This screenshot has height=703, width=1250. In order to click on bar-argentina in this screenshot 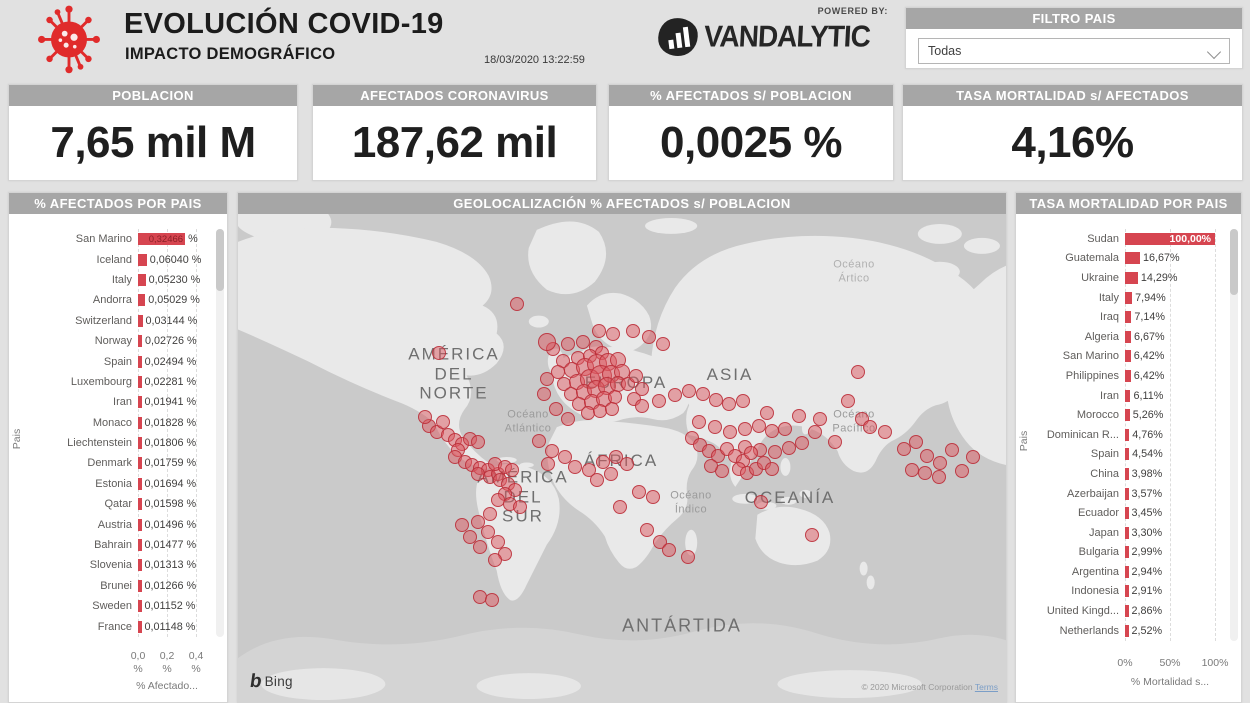, I will do `click(1127, 571)`.